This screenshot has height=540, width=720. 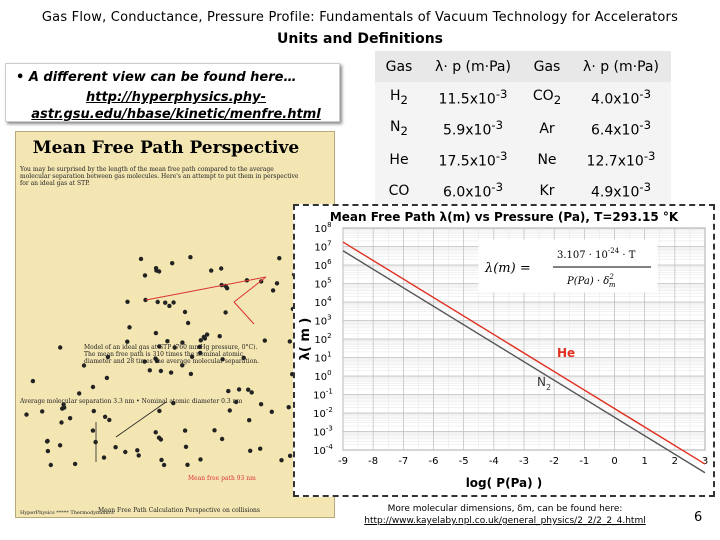 What do you see at coordinates (547, 159) in the screenshot?
I see `gas-name-cell: Ne` at bounding box center [547, 159].